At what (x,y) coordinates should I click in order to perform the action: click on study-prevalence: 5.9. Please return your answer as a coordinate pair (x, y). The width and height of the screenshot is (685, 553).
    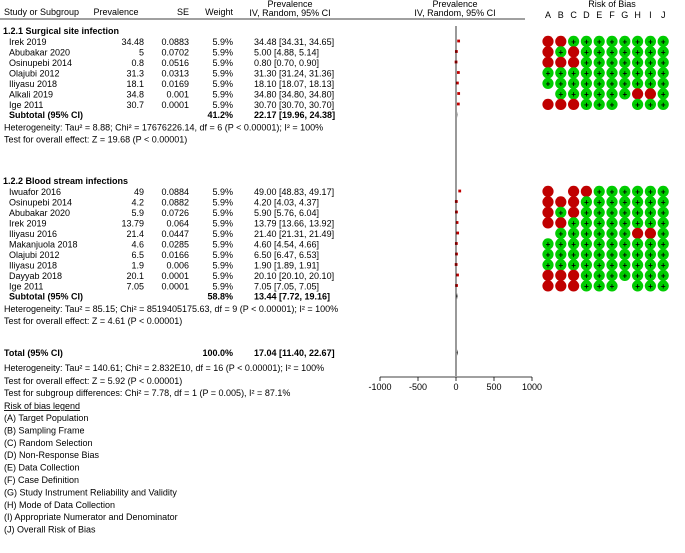
    Looking at the image, I should click on (137, 213).